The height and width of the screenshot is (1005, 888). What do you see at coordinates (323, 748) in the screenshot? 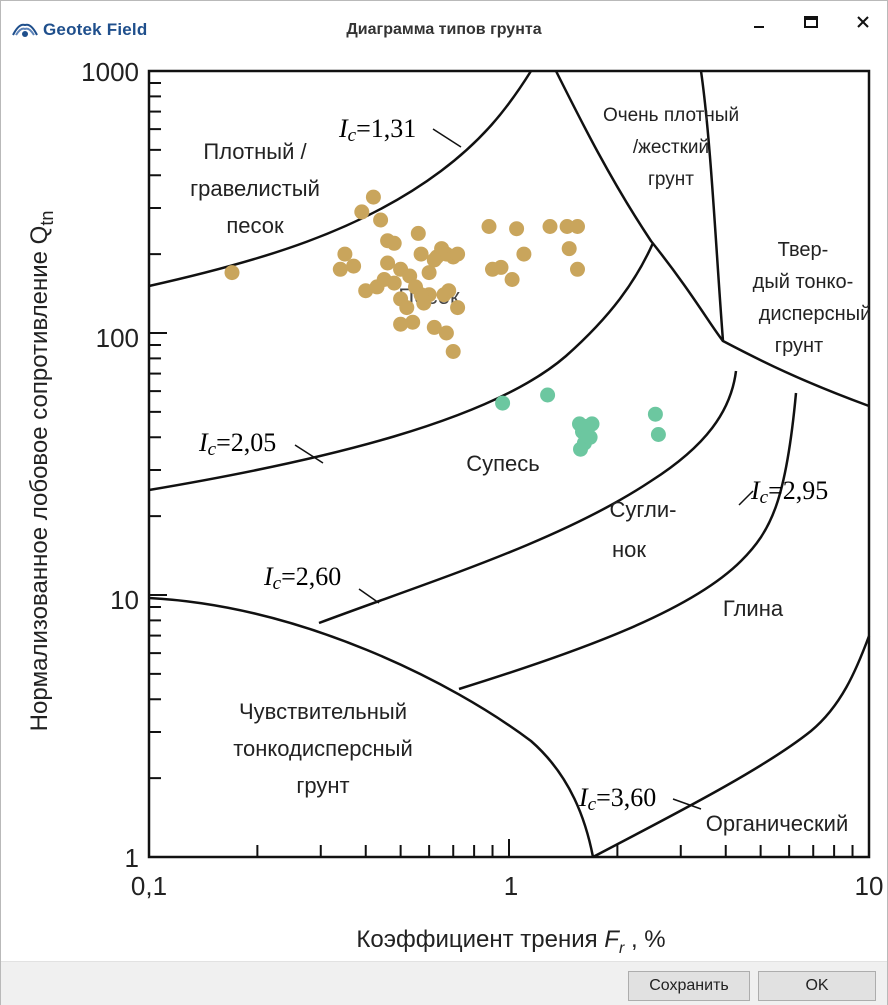
I see `region-sensitive: Чувствительный тонкодисперсный грунт` at bounding box center [323, 748].